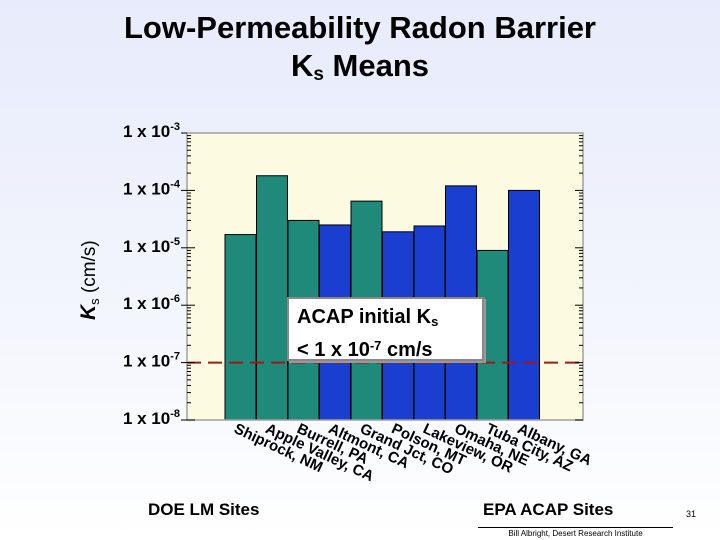 The width and height of the screenshot is (720, 540). I want to click on title-k: K, so click(302, 65).